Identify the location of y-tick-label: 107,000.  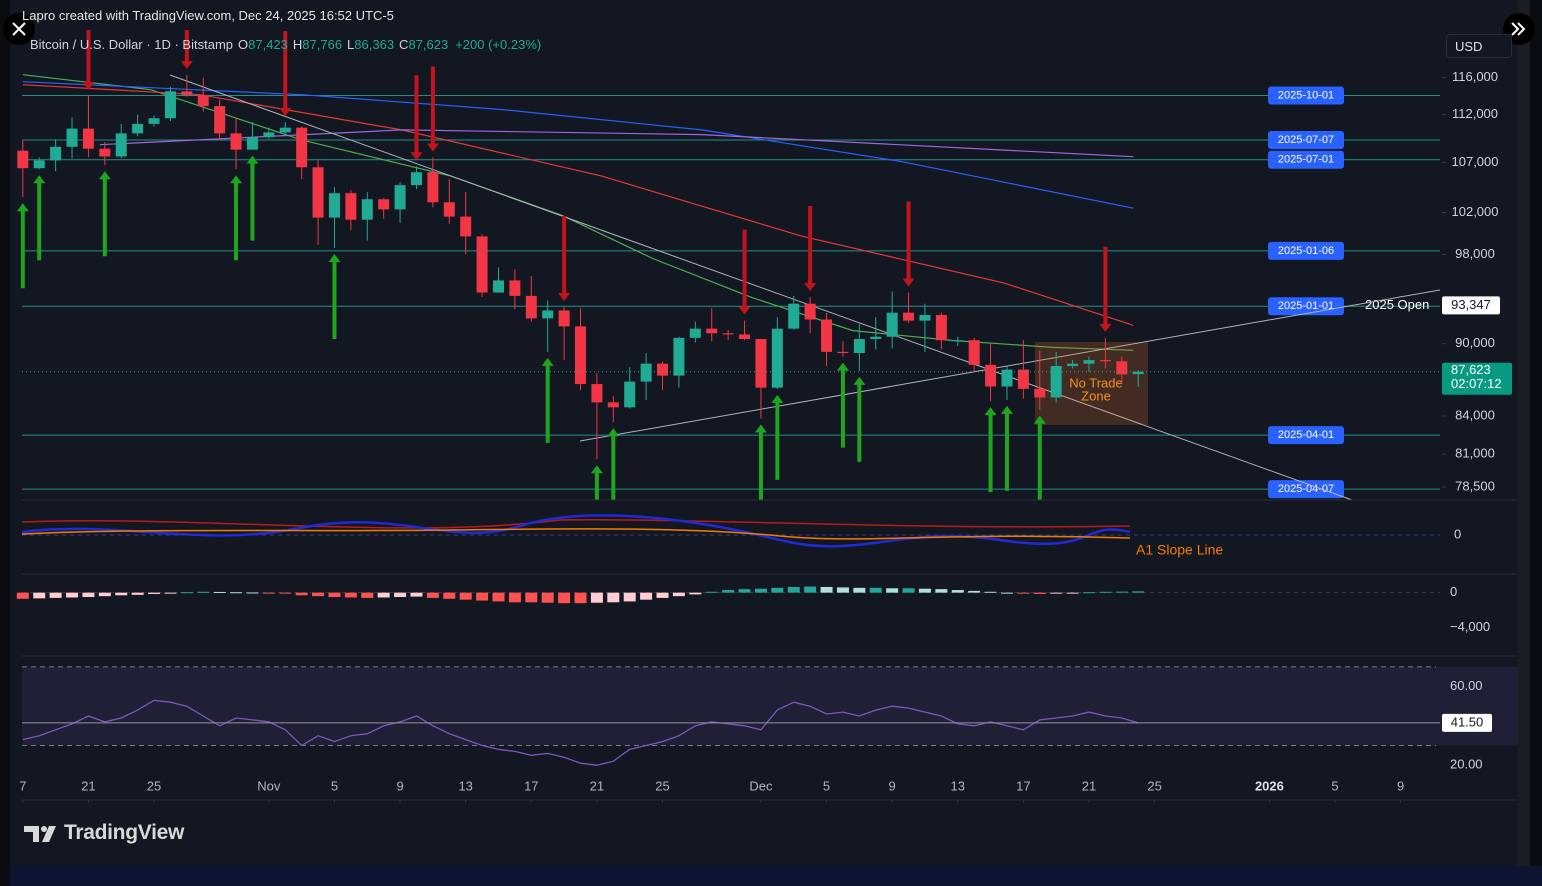
(1475, 161).